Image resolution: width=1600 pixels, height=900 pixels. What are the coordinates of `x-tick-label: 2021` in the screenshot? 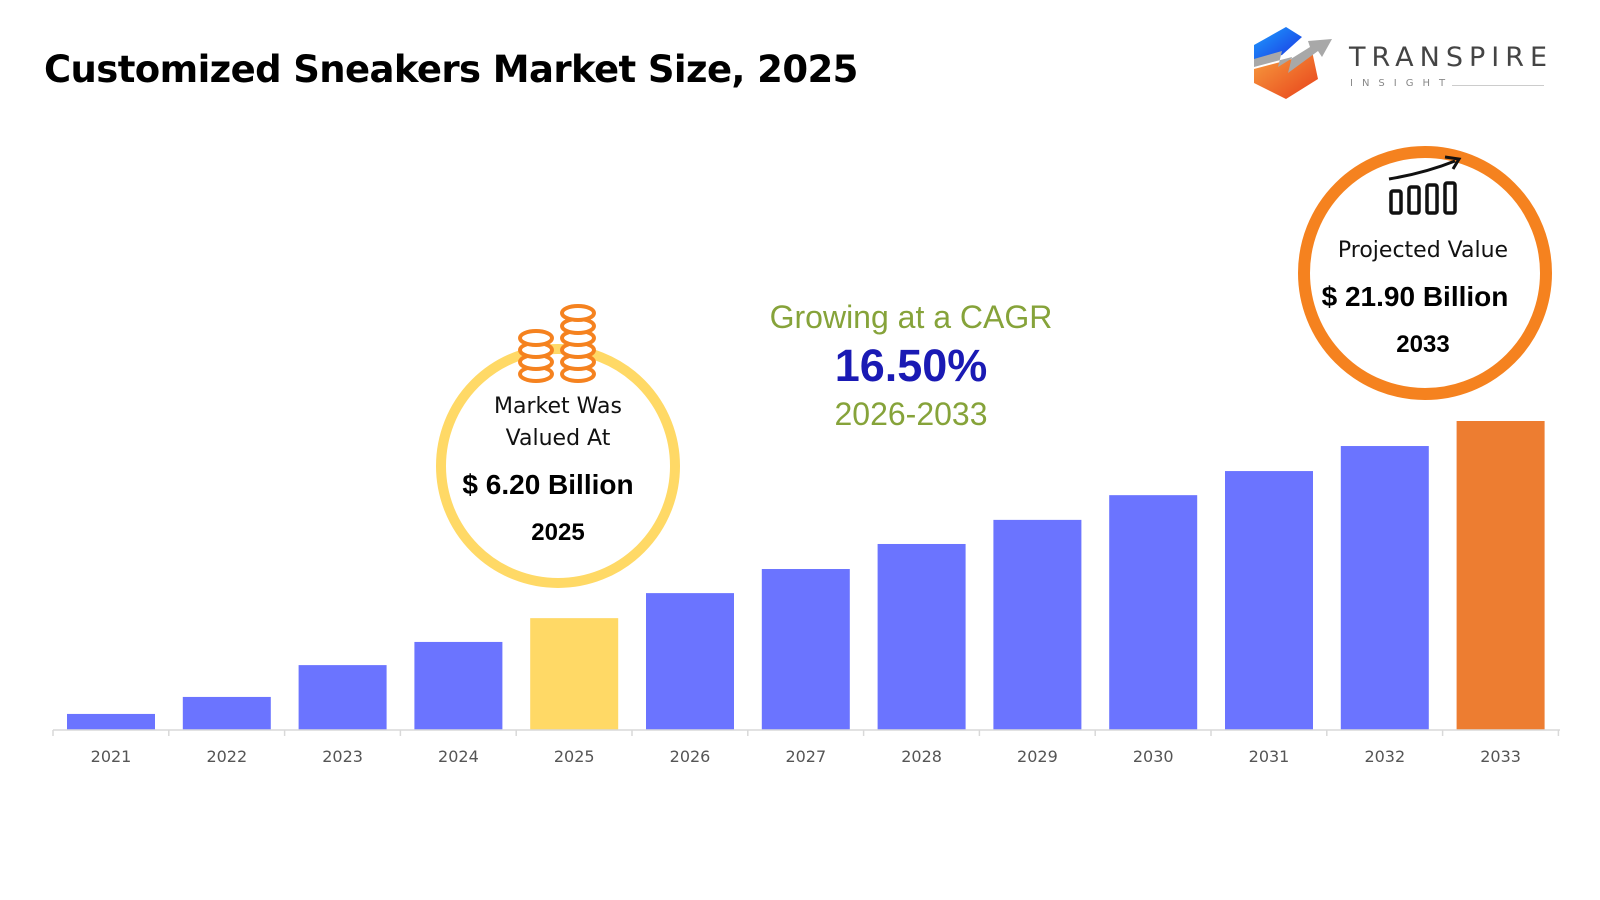 It's located at (111, 756).